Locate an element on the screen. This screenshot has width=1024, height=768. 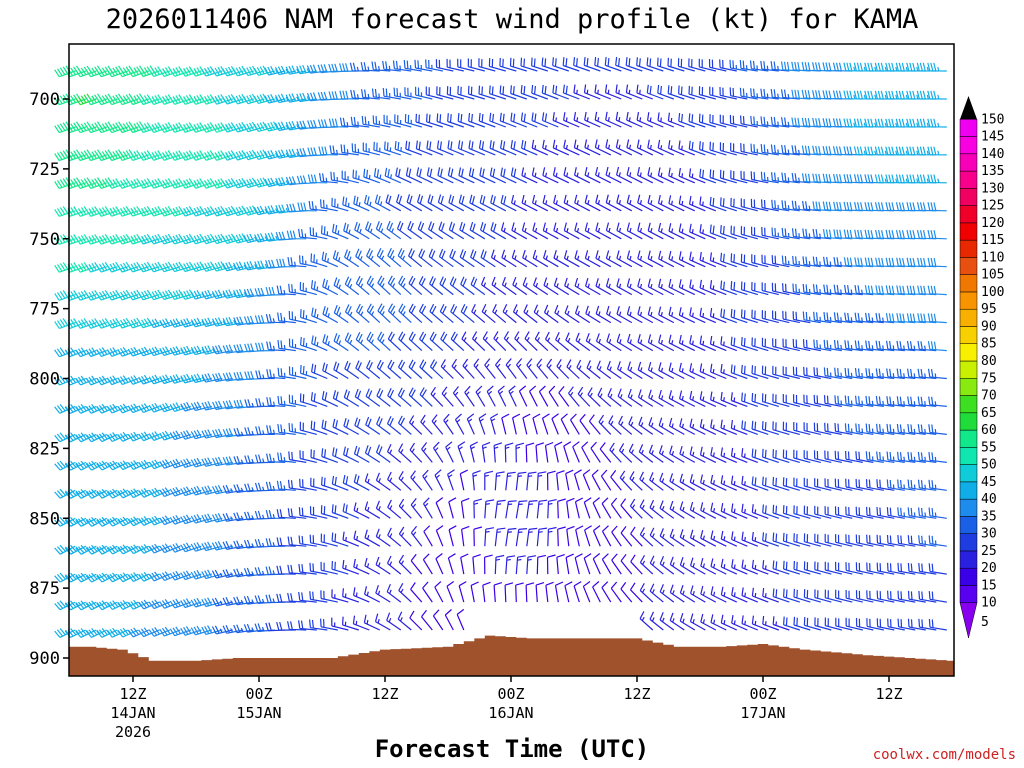
y-tick-label: 800 is located at coordinates (44, 380).